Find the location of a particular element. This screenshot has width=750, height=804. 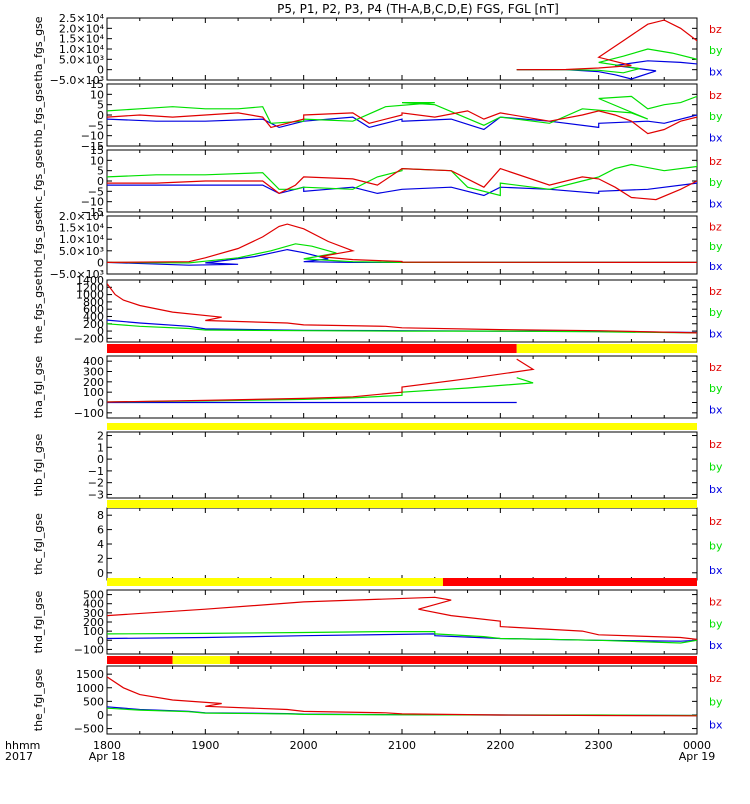

x-tick-label: 2300 is located at coordinates (599, 745).